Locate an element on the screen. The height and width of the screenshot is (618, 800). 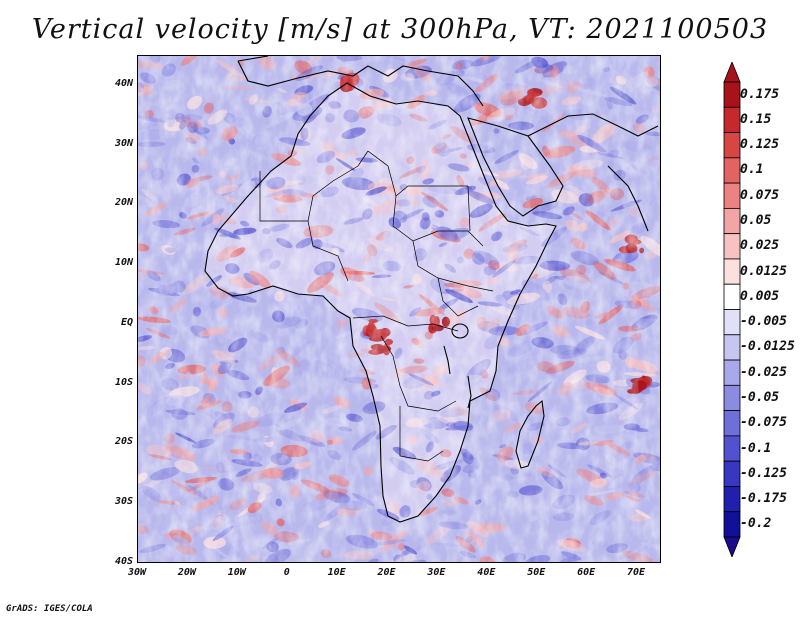
lake-malawi is located at coordinates (469, 392).